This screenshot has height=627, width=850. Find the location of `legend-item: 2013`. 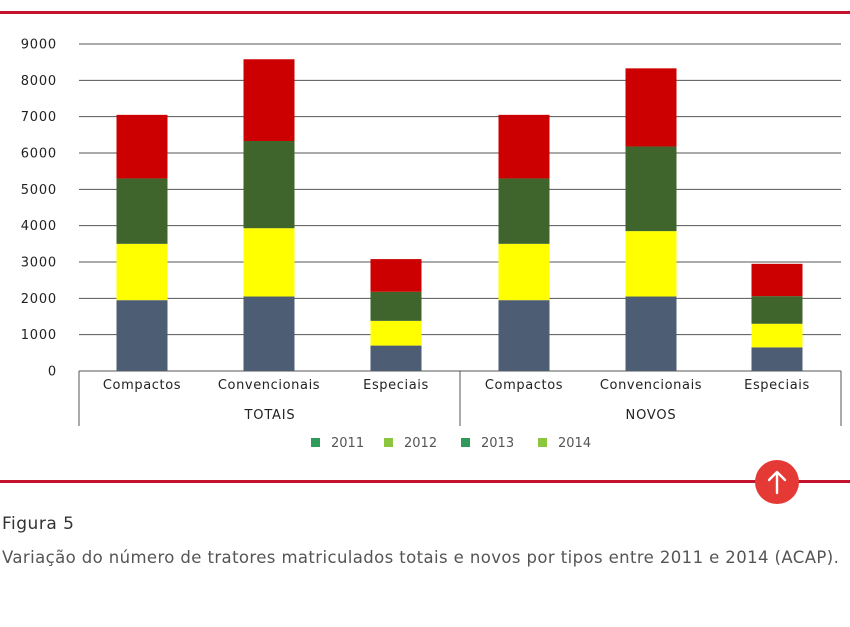

legend-item: 2013 is located at coordinates (487, 443).